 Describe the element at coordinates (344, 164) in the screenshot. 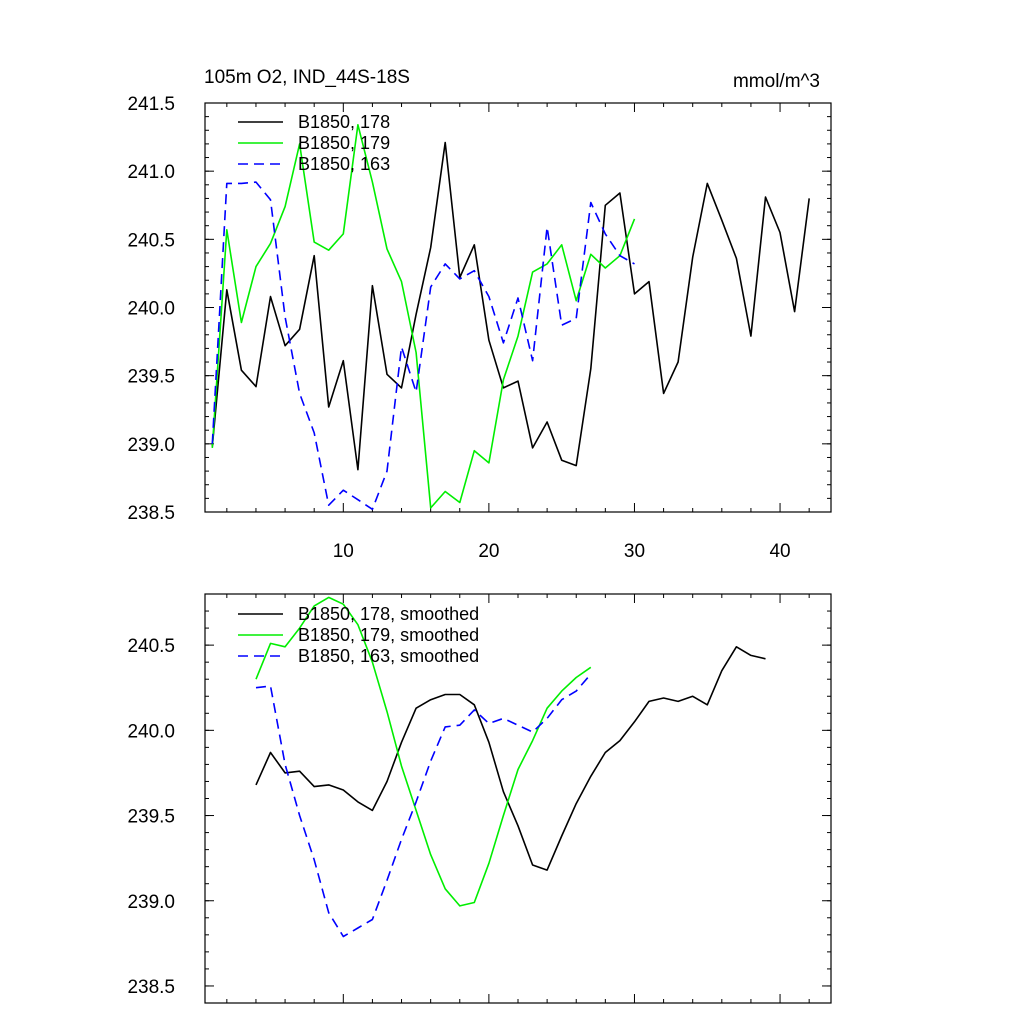

I see `legend-label: B1850, 163` at that location.